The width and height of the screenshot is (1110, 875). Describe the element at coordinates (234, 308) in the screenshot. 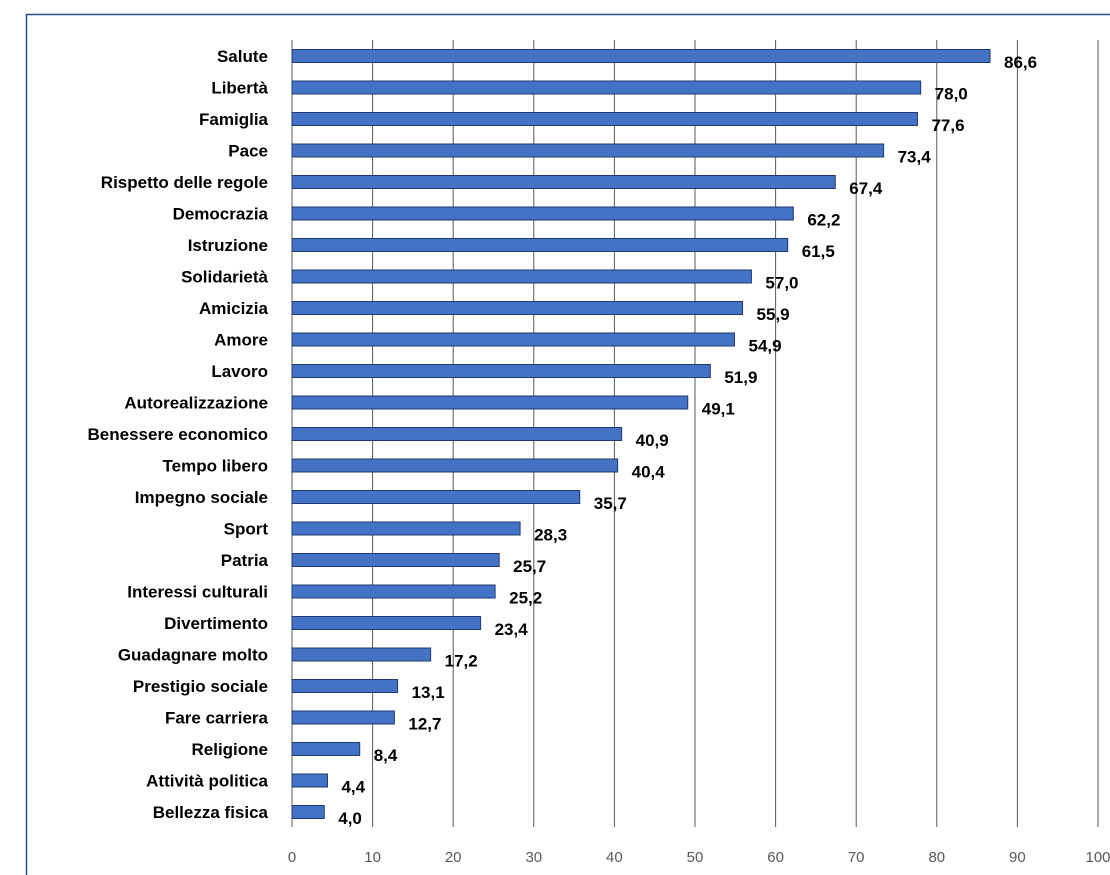

I see `category-label: Amicizia` at that location.